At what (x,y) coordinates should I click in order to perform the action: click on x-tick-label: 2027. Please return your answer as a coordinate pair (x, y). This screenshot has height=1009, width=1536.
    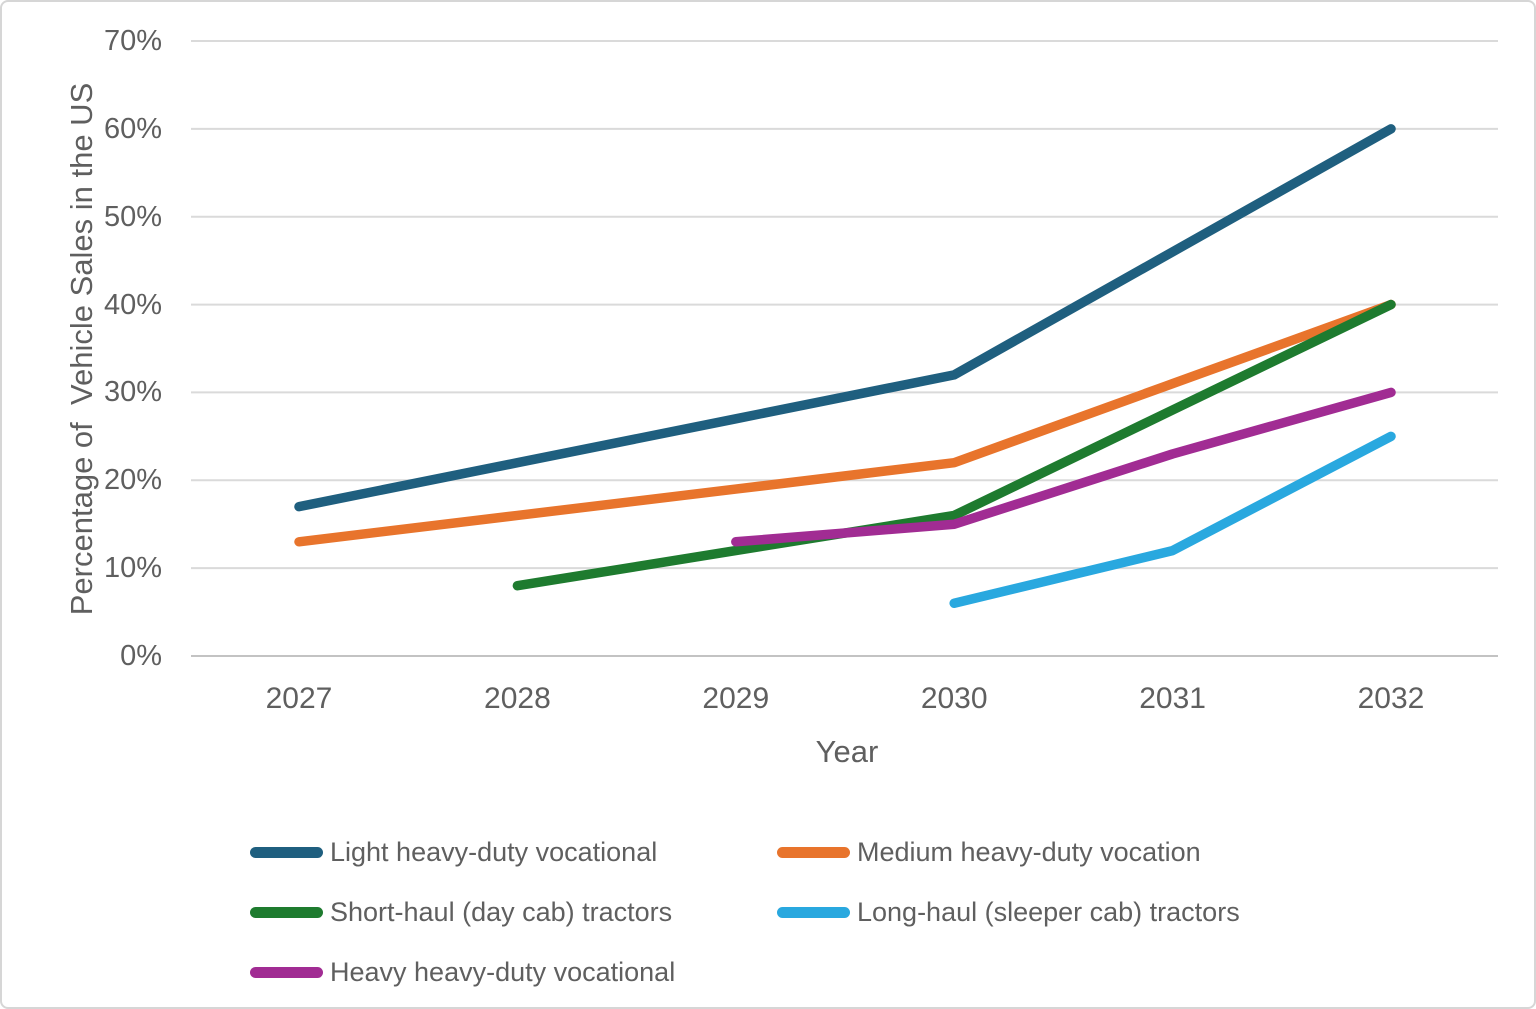
    Looking at the image, I should click on (299, 698).